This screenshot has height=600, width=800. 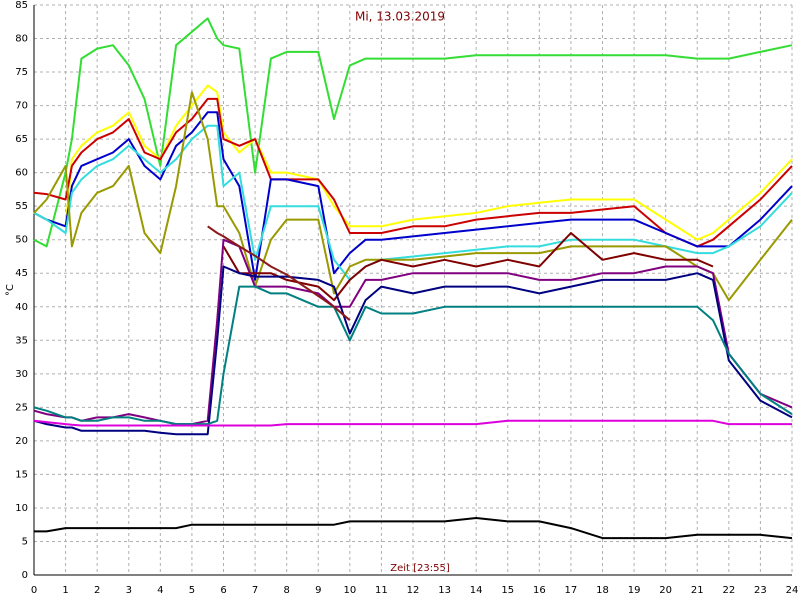 I want to click on x-tick-label: 4, so click(x=160, y=590).